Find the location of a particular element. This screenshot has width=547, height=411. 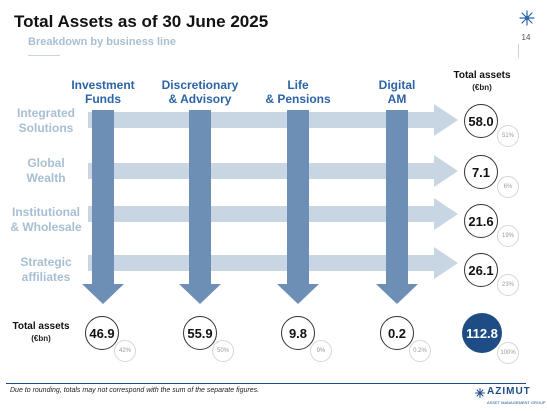

column-header-discretionary-advisory: Discretionary & Advisory is located at coordinates (200, 92).